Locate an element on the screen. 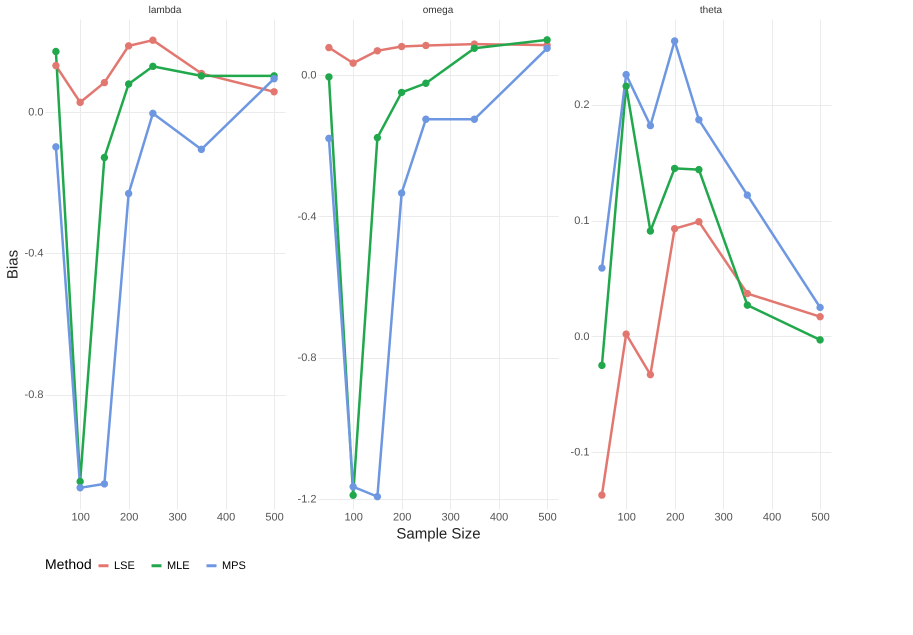 The width and height of the screenshot is (913, 635). legend-title: Method is located at coordinates (68, 564).